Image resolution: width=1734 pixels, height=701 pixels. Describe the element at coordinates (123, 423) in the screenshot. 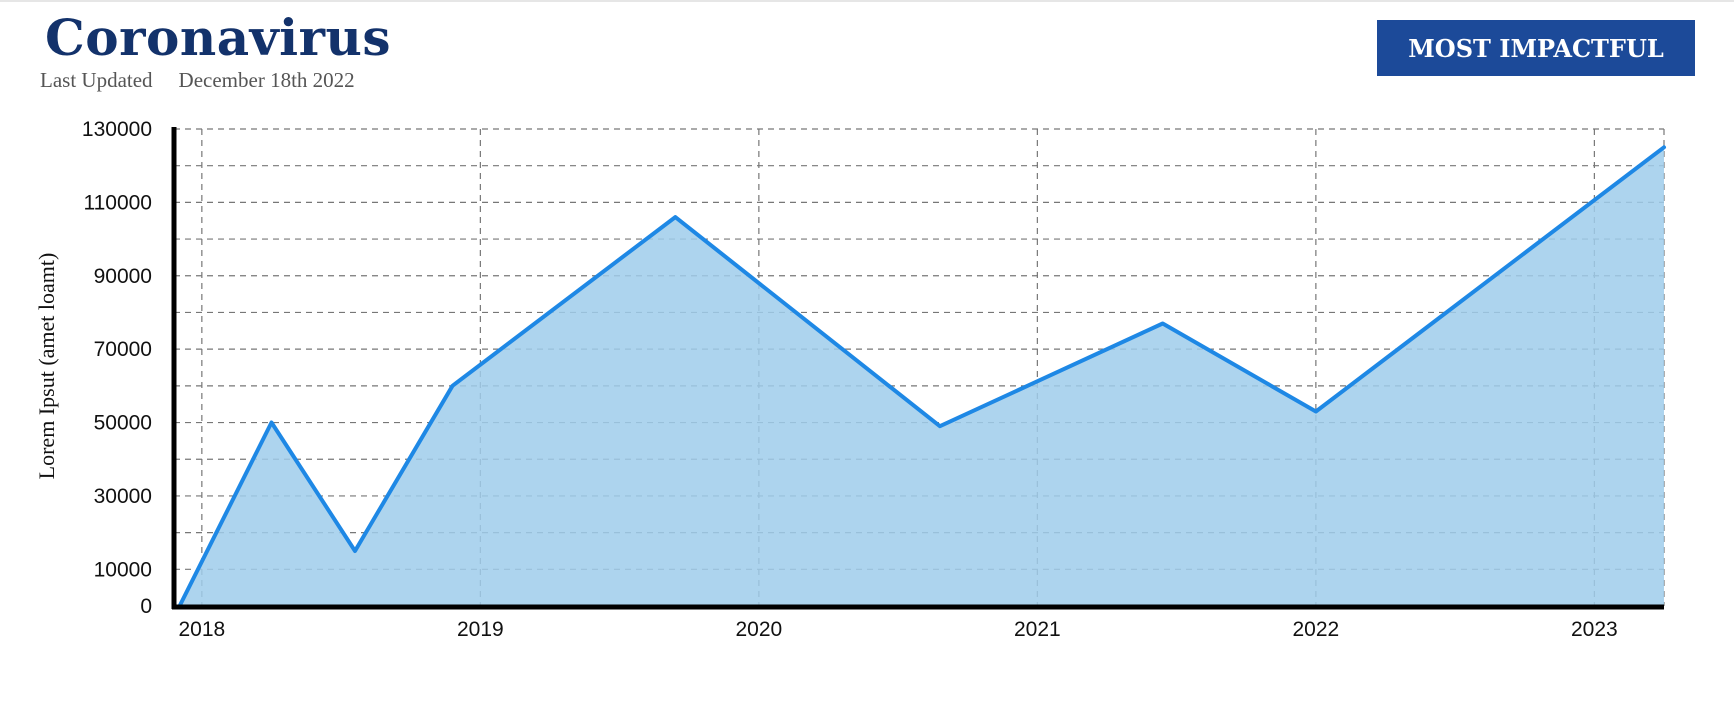

I see `y-tick-label: 50000` at that location.